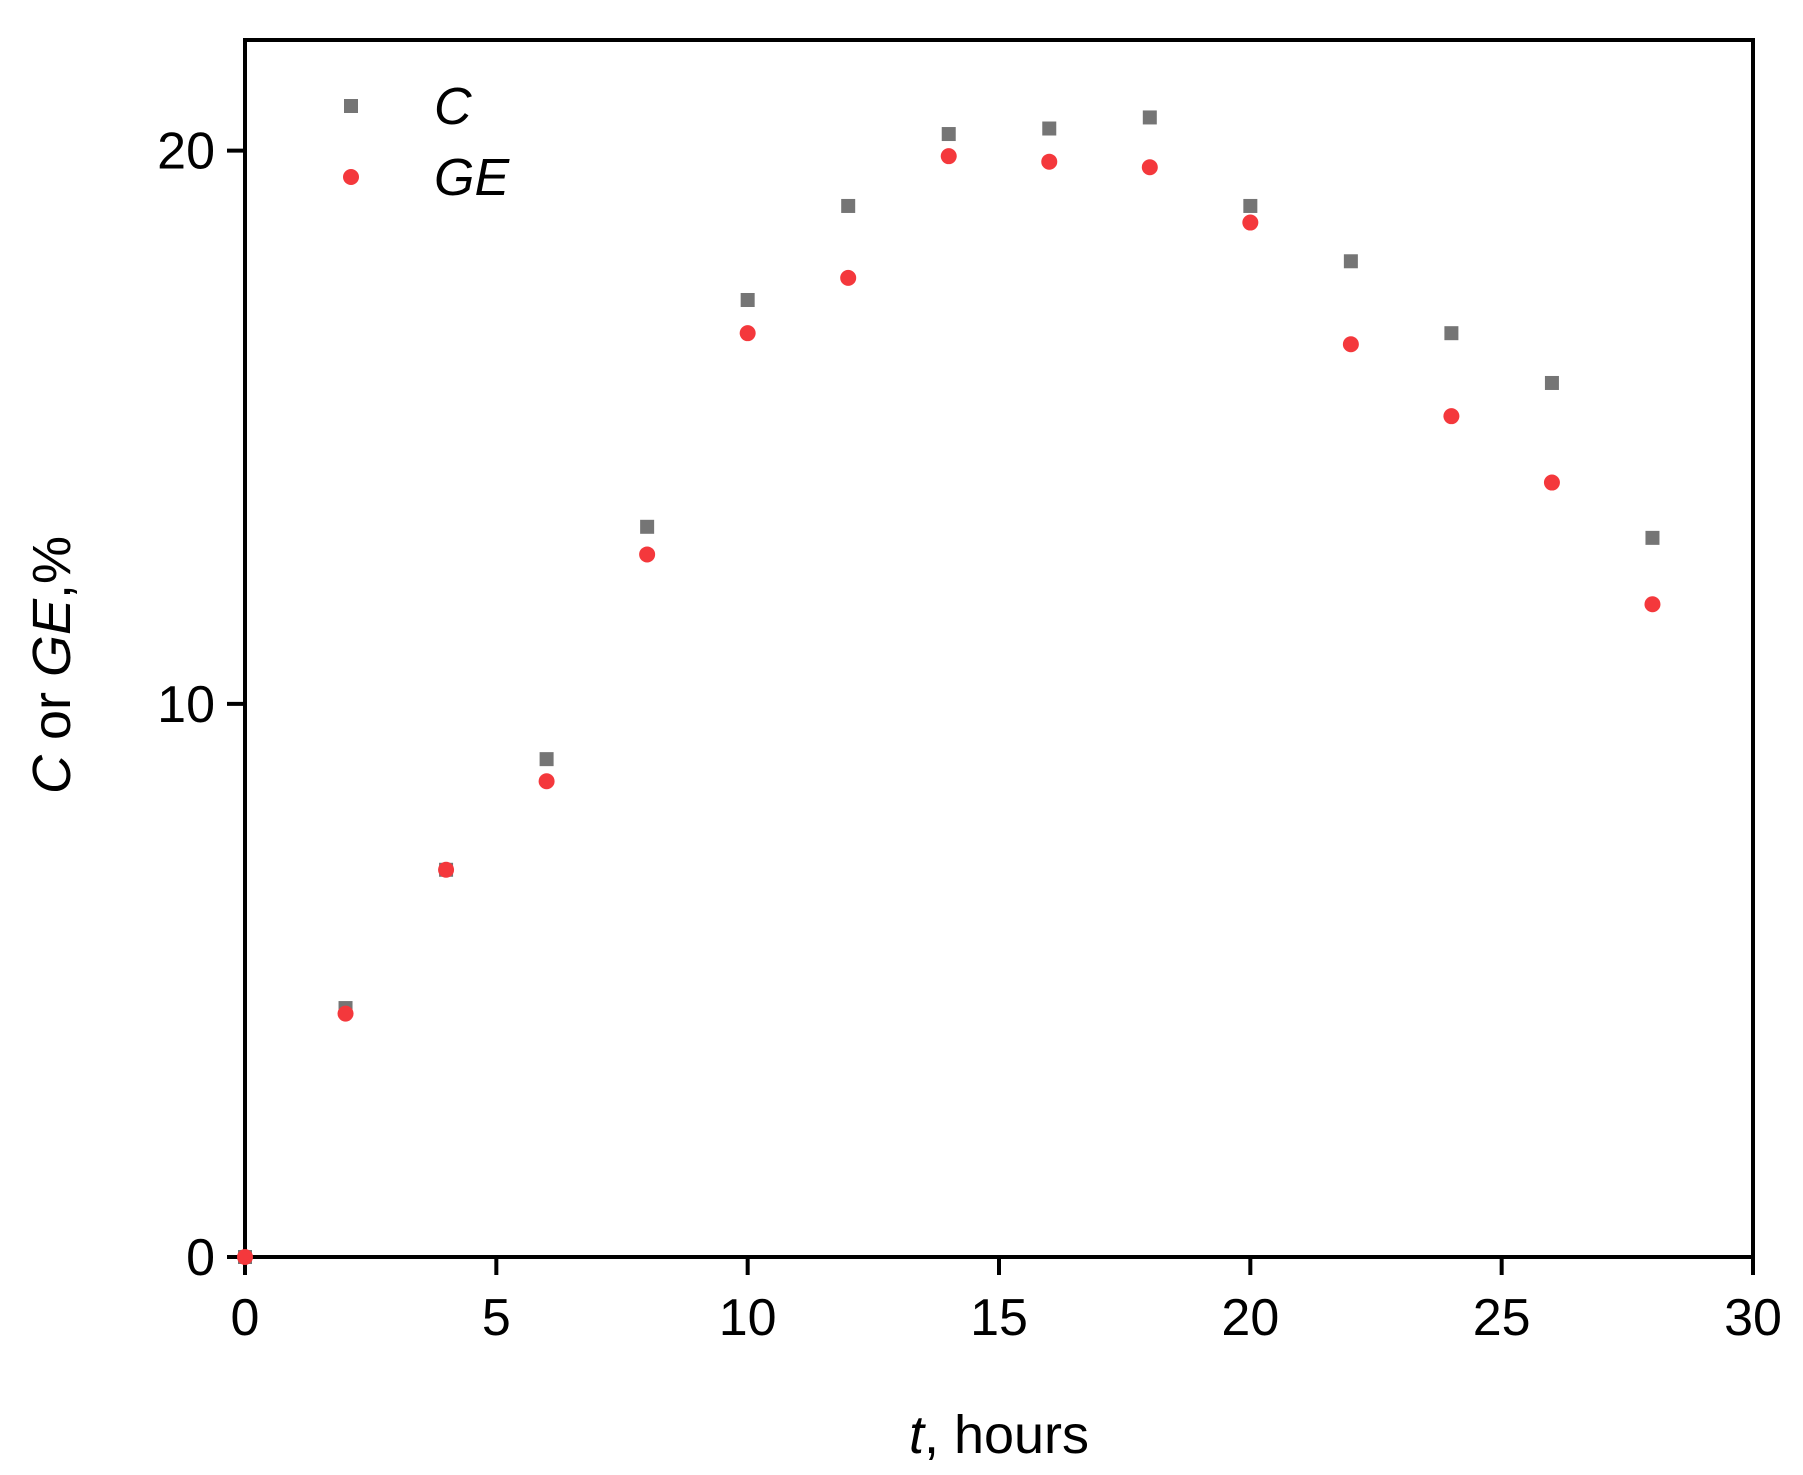  I want to click on x-tick-label: 10, so click(748, 1318).